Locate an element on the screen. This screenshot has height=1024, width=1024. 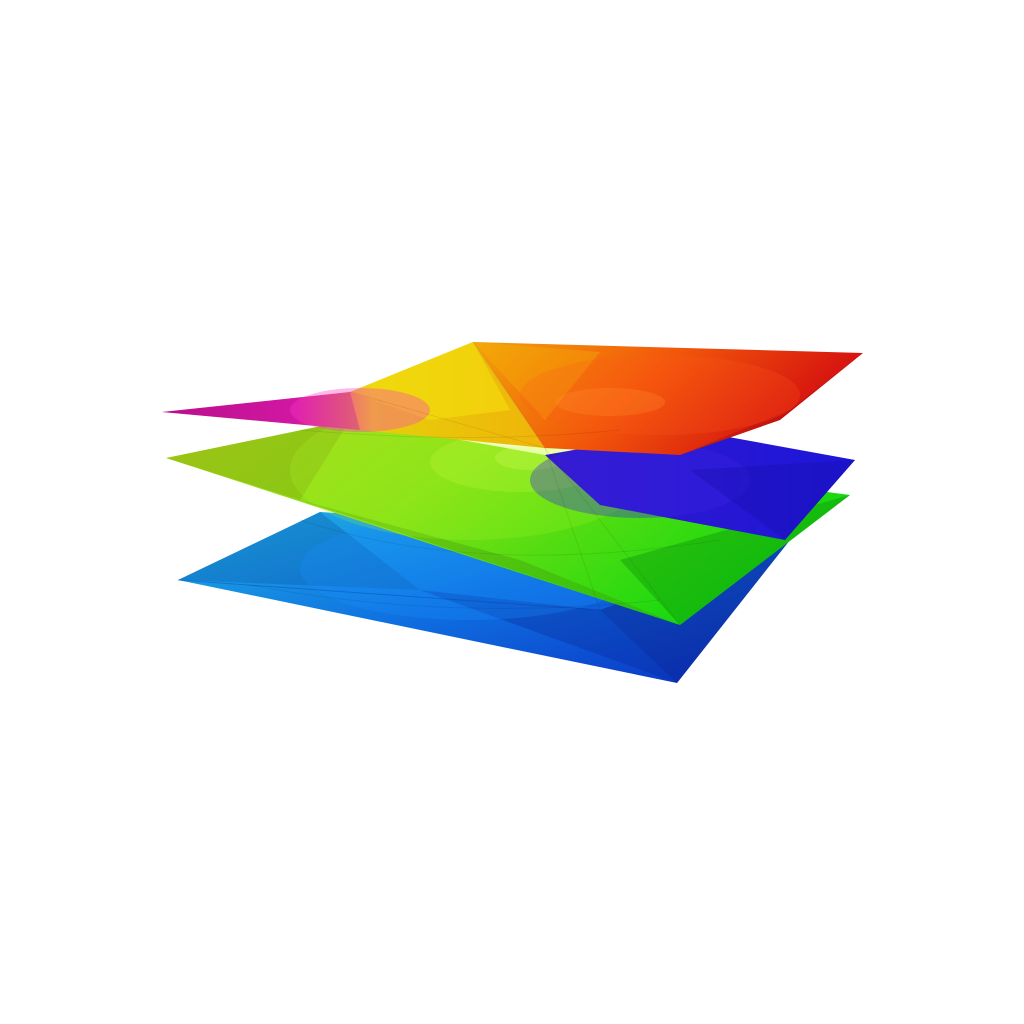
sheet-blue-wing is located at coordinates (692, 485).